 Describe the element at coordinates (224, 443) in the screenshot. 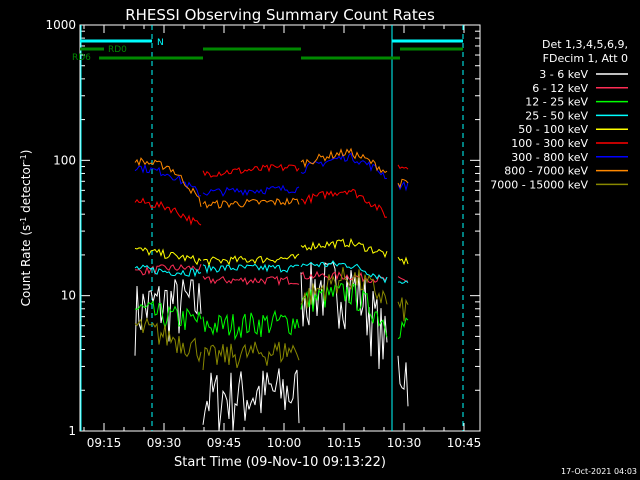

I see `x-tick-label: 09:45` at that location.